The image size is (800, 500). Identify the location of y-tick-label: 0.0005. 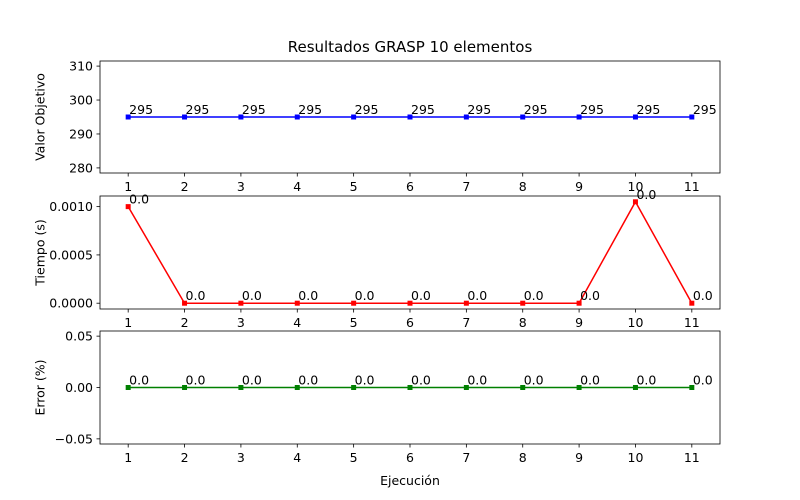
(71, 254).